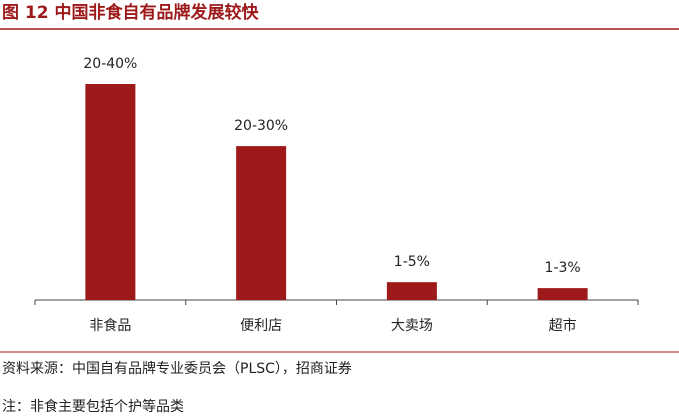  Describe the element at coordinates (93, 406) in the screenshot. I see `footnote: 注：非食主要包括个护等品类` at that location.